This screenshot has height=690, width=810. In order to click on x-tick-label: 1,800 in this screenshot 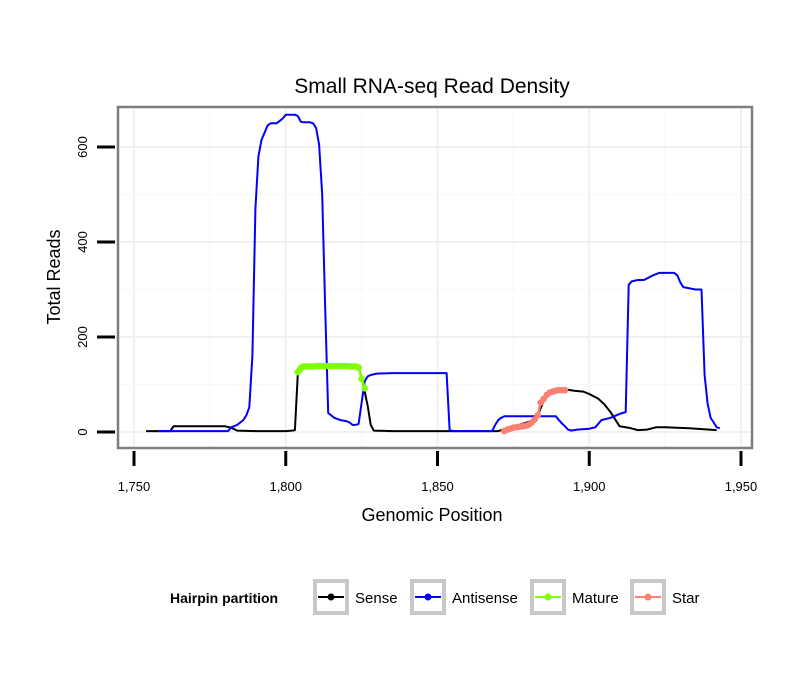, I will do `click(285, 486)`.